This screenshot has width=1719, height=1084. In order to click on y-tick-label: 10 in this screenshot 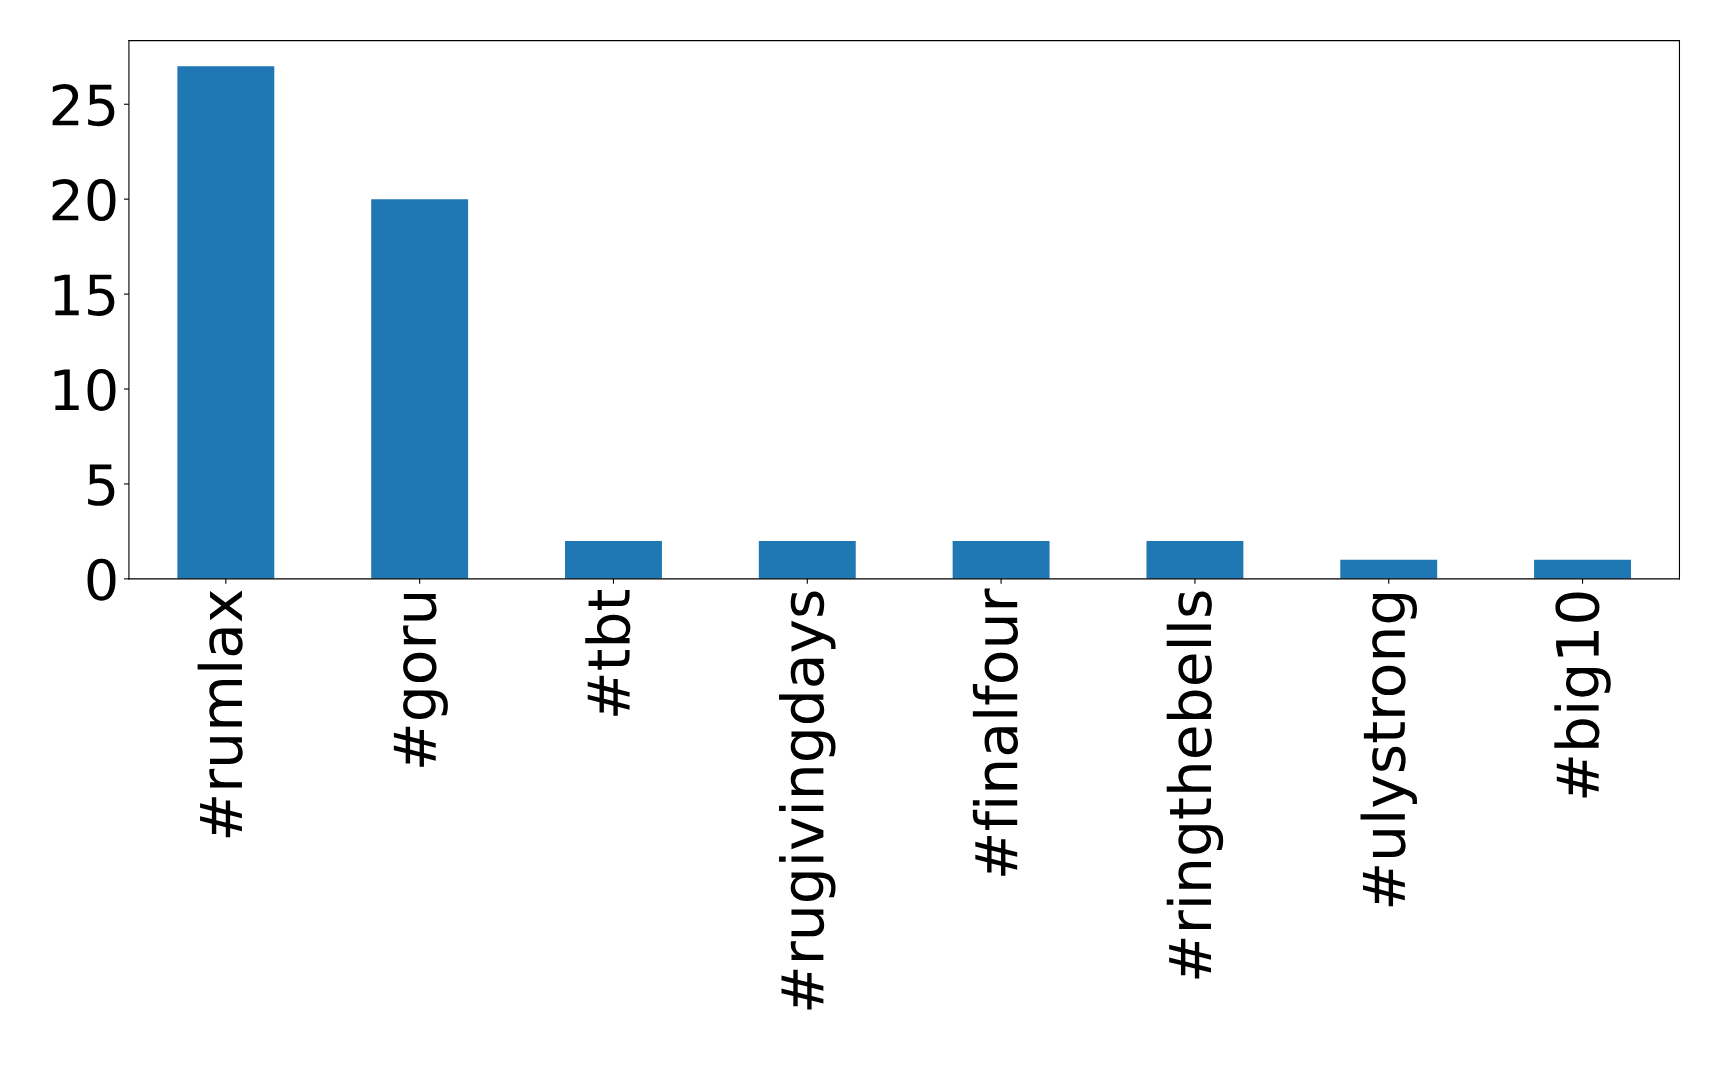, I will do `click(85, 389)`.